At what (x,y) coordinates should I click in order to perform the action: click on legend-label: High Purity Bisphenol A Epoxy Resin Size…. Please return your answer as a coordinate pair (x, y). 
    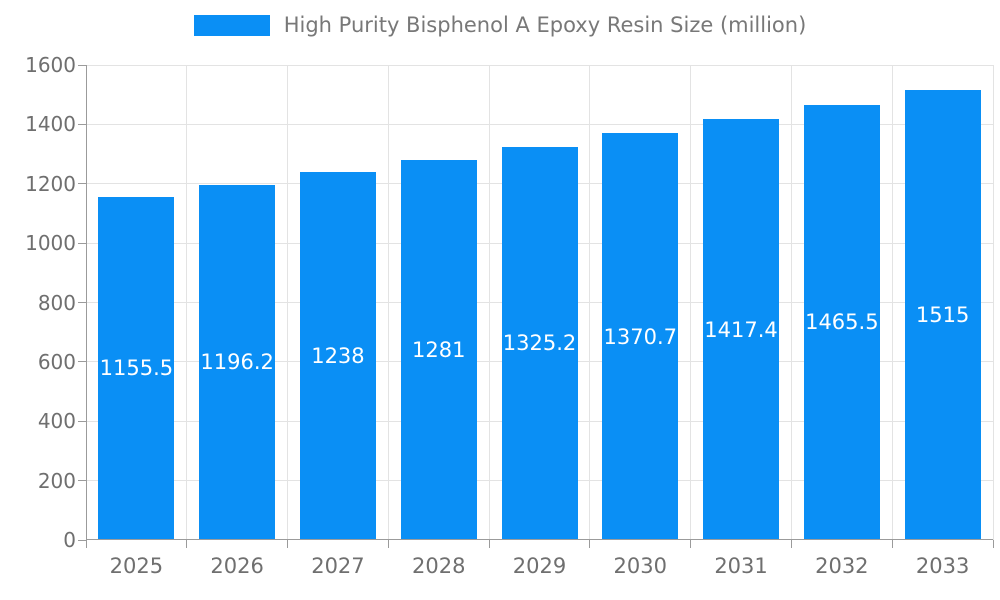
    Looking at the image, I should click on (545, 25).